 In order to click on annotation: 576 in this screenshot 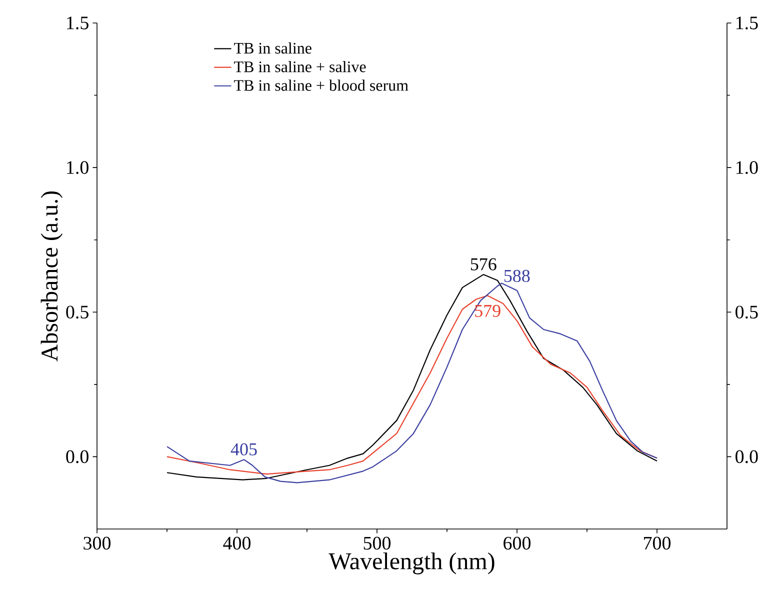, I will do `click(483, 264)`.